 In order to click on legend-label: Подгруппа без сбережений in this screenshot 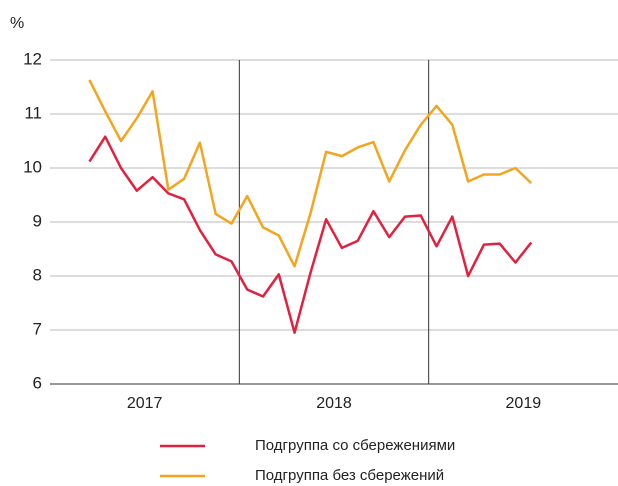, I will do `click(349, 475)`.